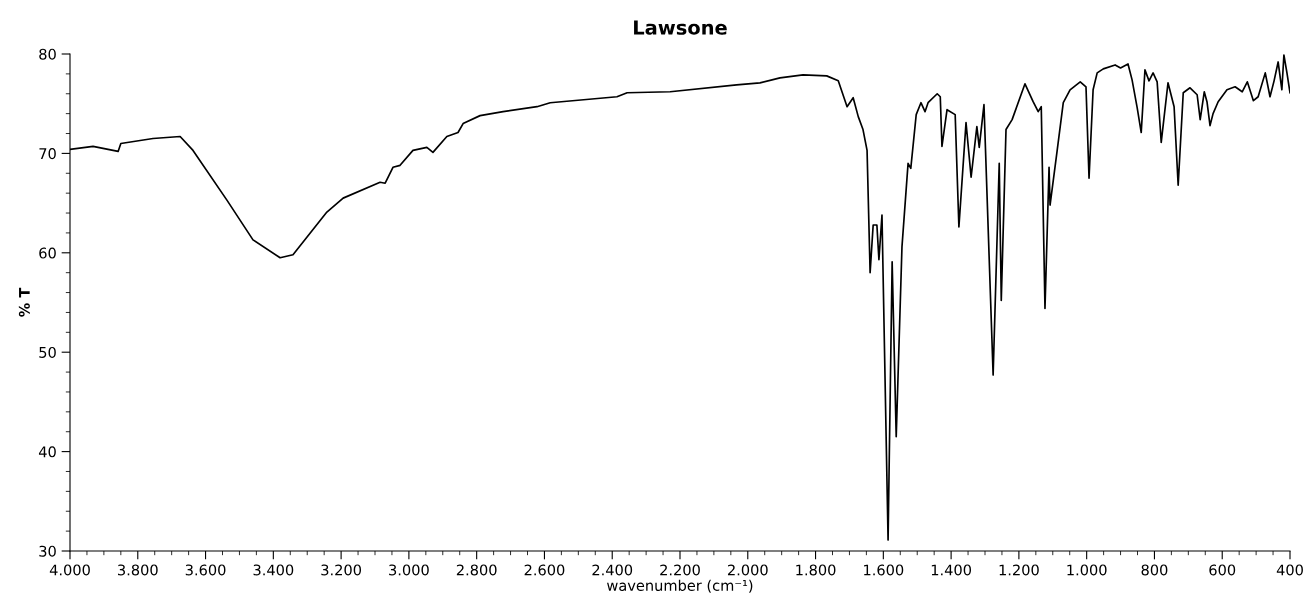  What do you see at coordinates (816, 570) in the screenshot?
I see `x-tick-label: 1.800` at bounding box center [816, 570].